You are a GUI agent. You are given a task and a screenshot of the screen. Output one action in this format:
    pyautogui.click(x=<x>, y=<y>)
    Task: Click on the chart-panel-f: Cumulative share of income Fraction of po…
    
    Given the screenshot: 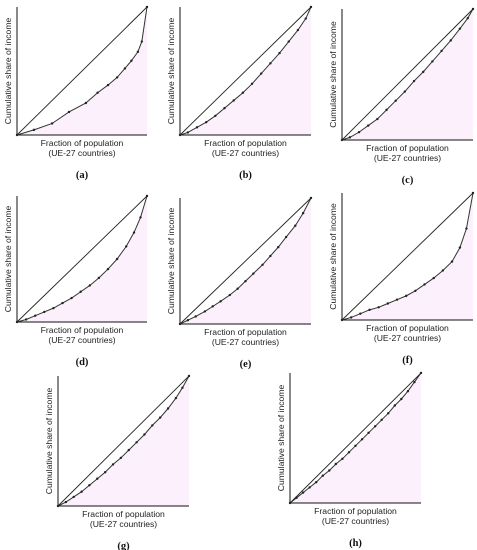 What is the action you would take?
    pyautogui.click(x=401, y=278)
    